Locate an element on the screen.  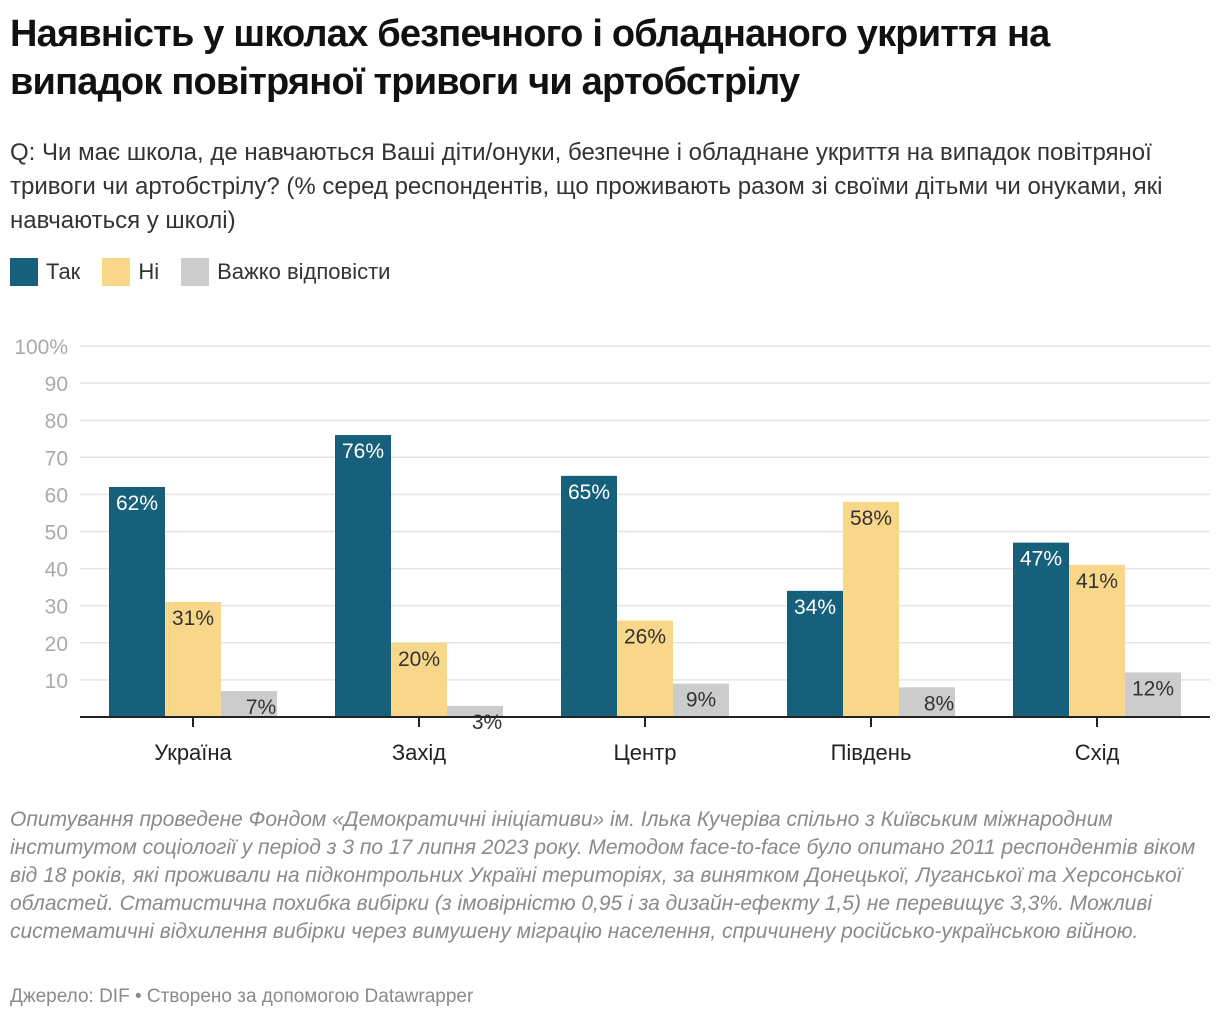
legend-label-hard-to-say: Важко відповісти is located at coordinates (304, 271).